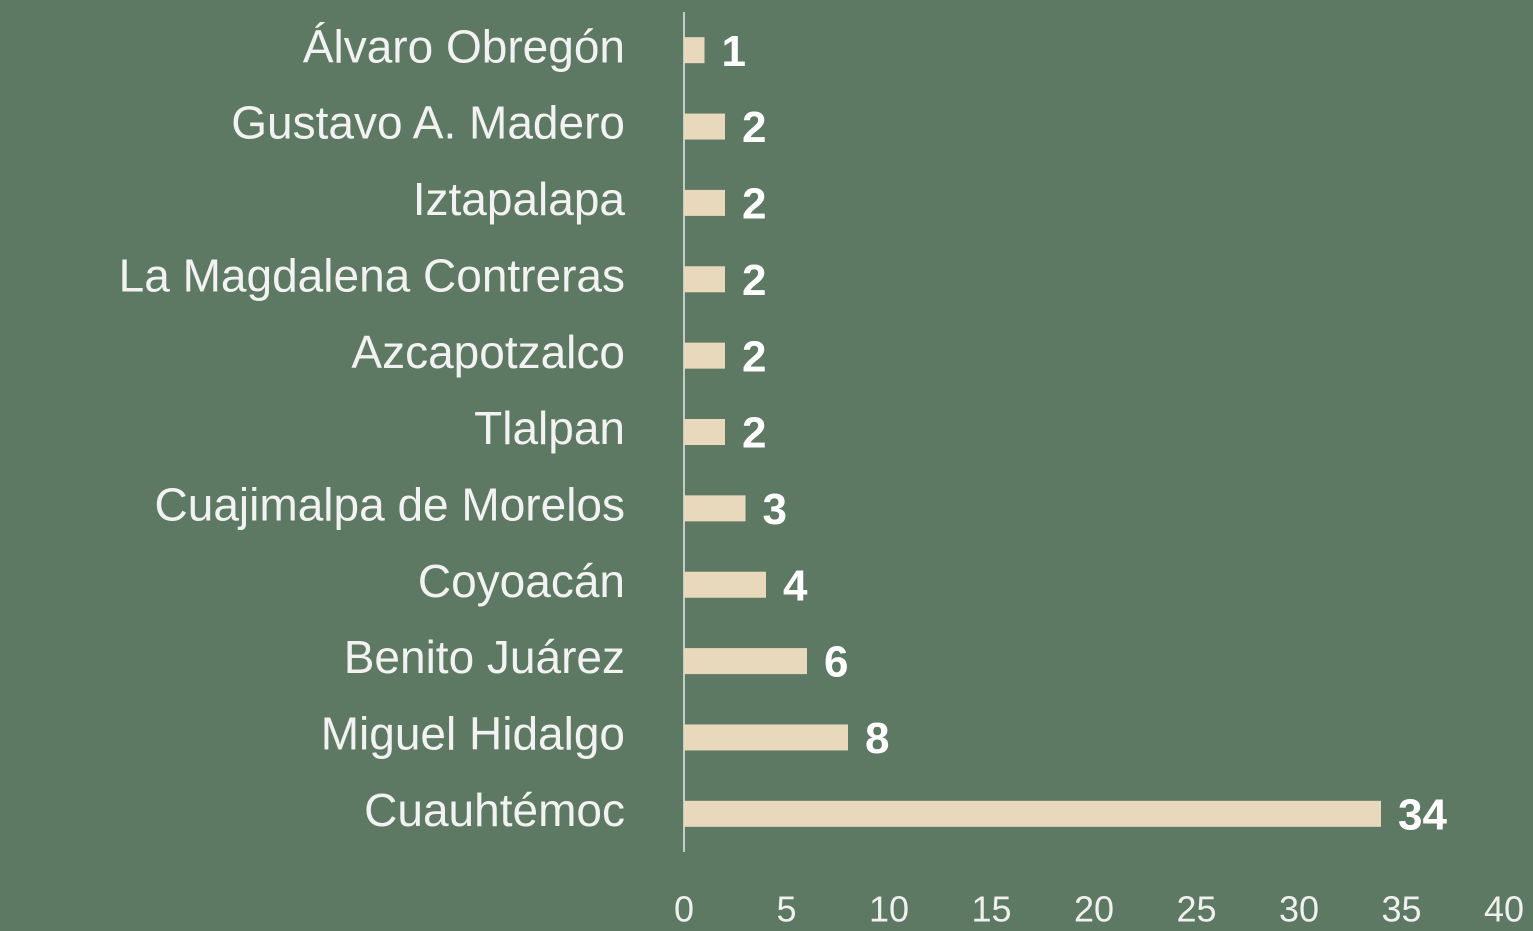 This screenshot has height=931, width=1533. I want to click on y-tick-label: Tlalpan, so click(549, 428).